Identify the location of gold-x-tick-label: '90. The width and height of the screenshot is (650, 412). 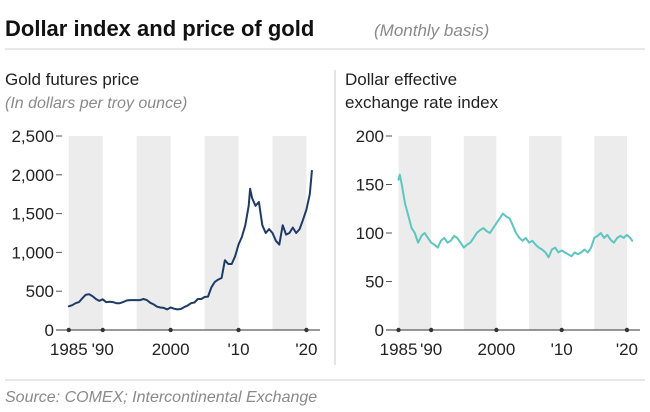
(103, 349).